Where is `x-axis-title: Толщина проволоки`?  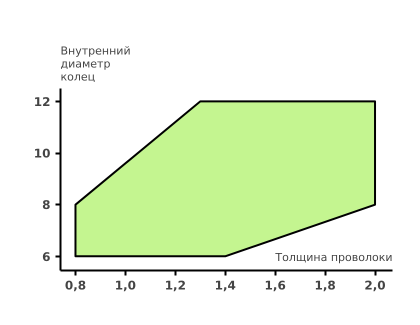
x-axis-title: Толщина проволоки is located at coordinates (333, 257).